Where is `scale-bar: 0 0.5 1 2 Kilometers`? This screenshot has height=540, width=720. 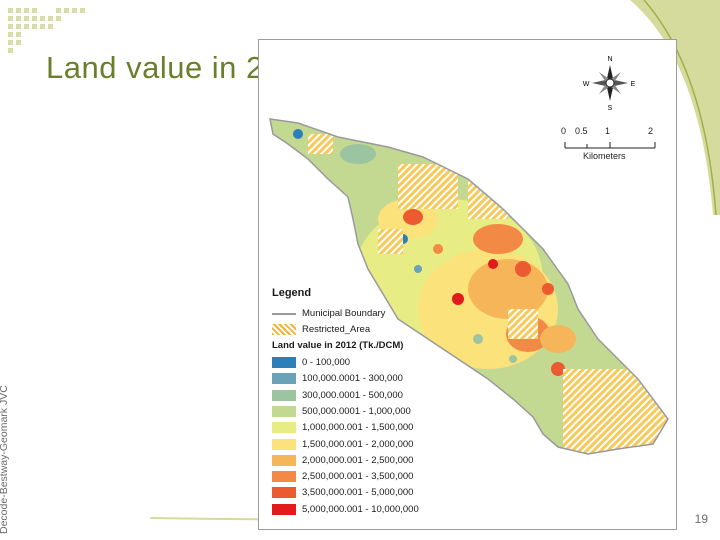
scale-bar: 0 0.5 1 2 Kilometers is located at coordinates (612, 146).